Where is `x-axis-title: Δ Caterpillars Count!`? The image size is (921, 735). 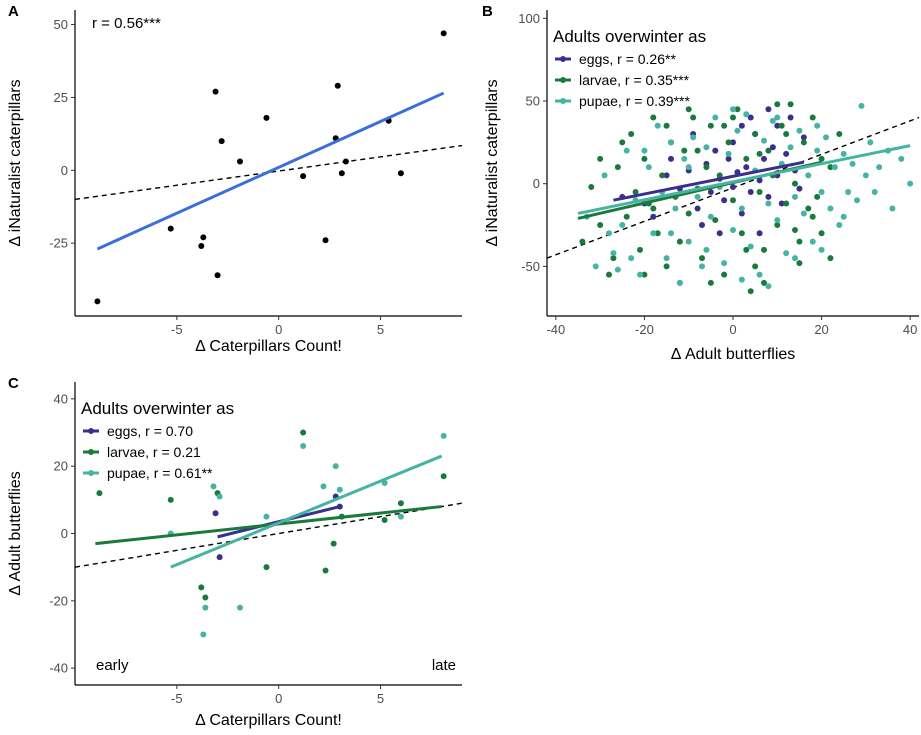
x-axis-title: Δ Caterpillars Count! is located at coordinates (268, 346).